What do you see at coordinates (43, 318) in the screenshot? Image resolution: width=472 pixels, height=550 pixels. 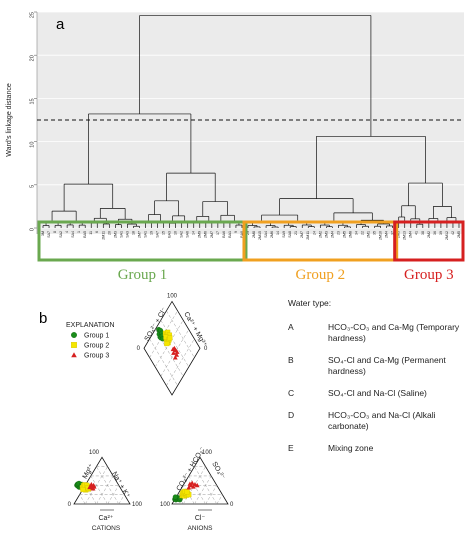 I see `panel-b-label: b` at bounding box center [43, 318].